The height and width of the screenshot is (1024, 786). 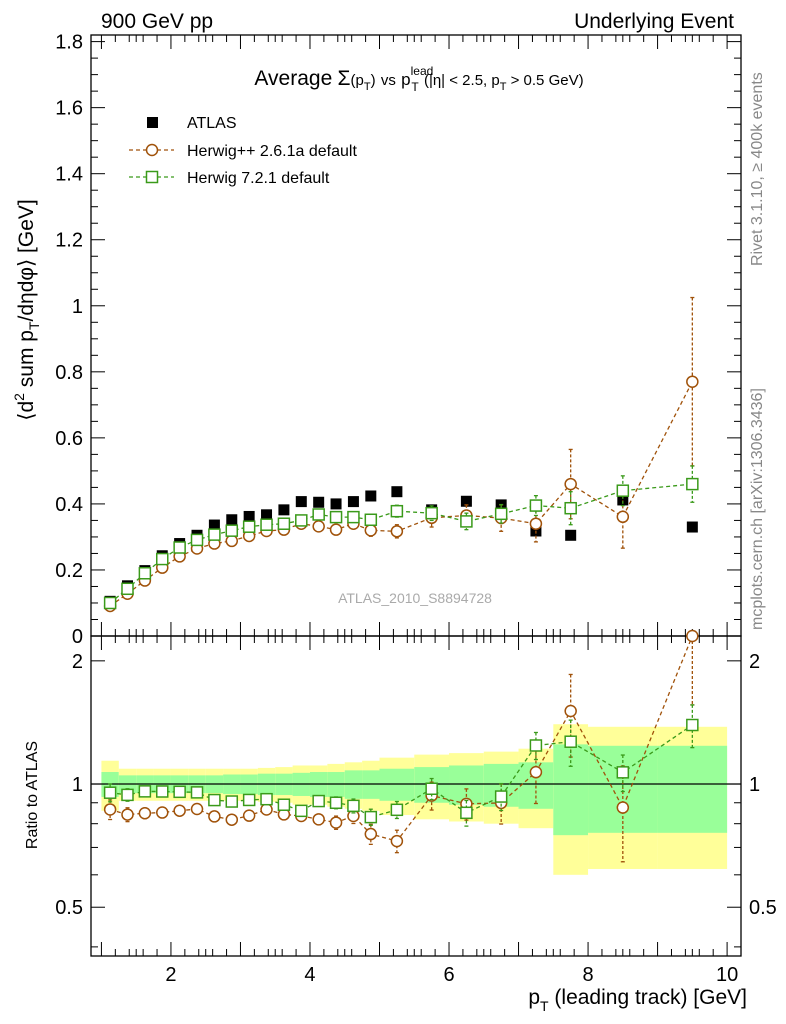 What do you see at coordinates (157, 21) in the screenshot?
I see `header-left: 900 GeV pp` at bounding box center [157, 21].